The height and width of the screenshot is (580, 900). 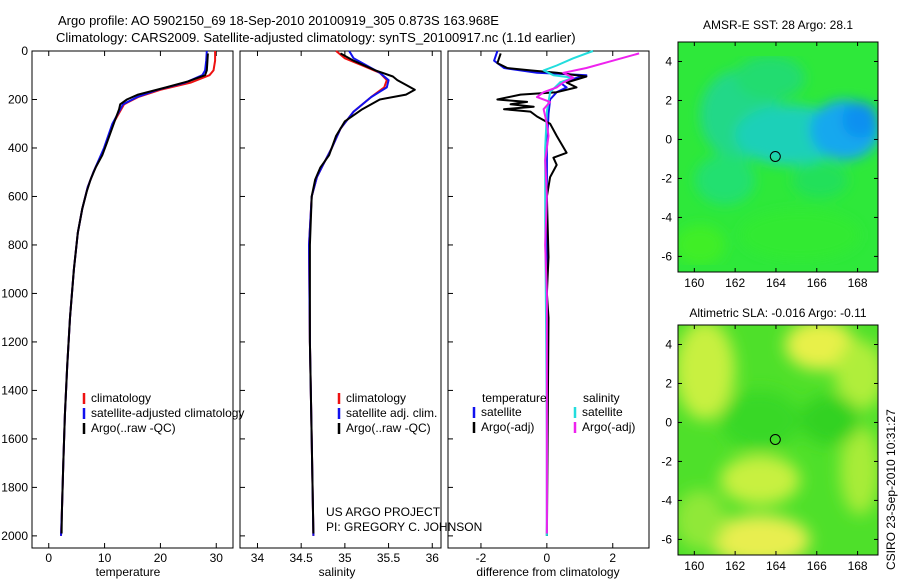 I want to click on temperature-x-tick-label: 10, so click(x=105, y=558).